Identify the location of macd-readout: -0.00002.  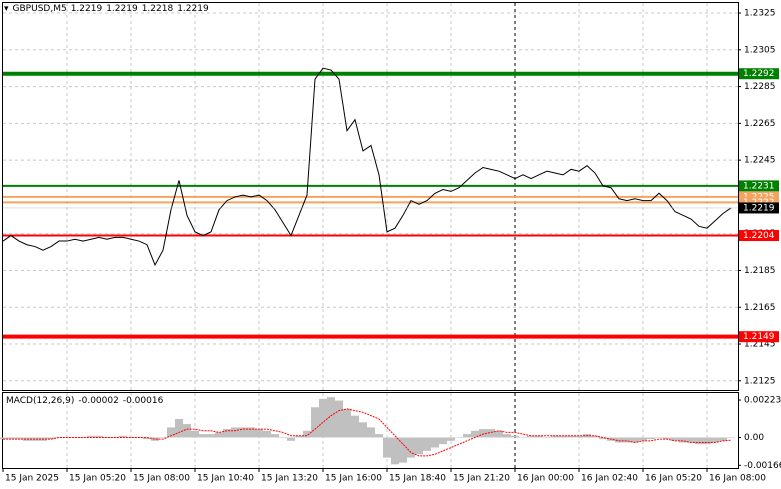
(98, 401).